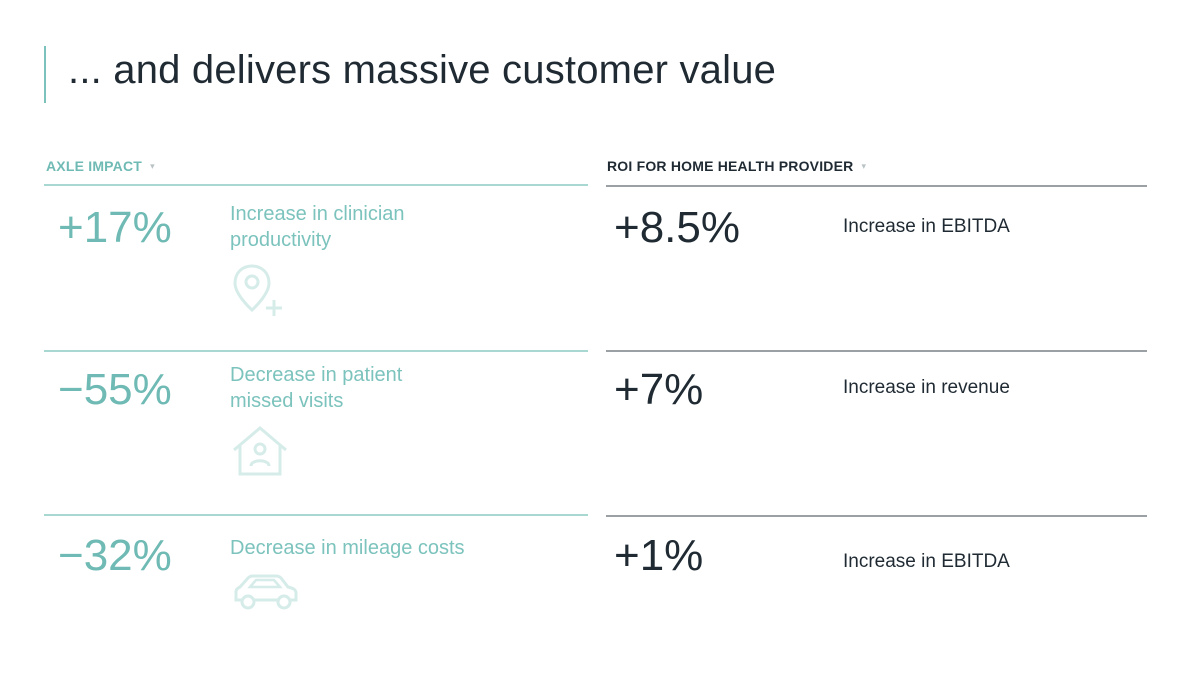 This screenshot has width=1200, height=675. Describe the element at coordinates (926, 387) in the screenshot. I see `roi-label: Increase in revenue` at that location.